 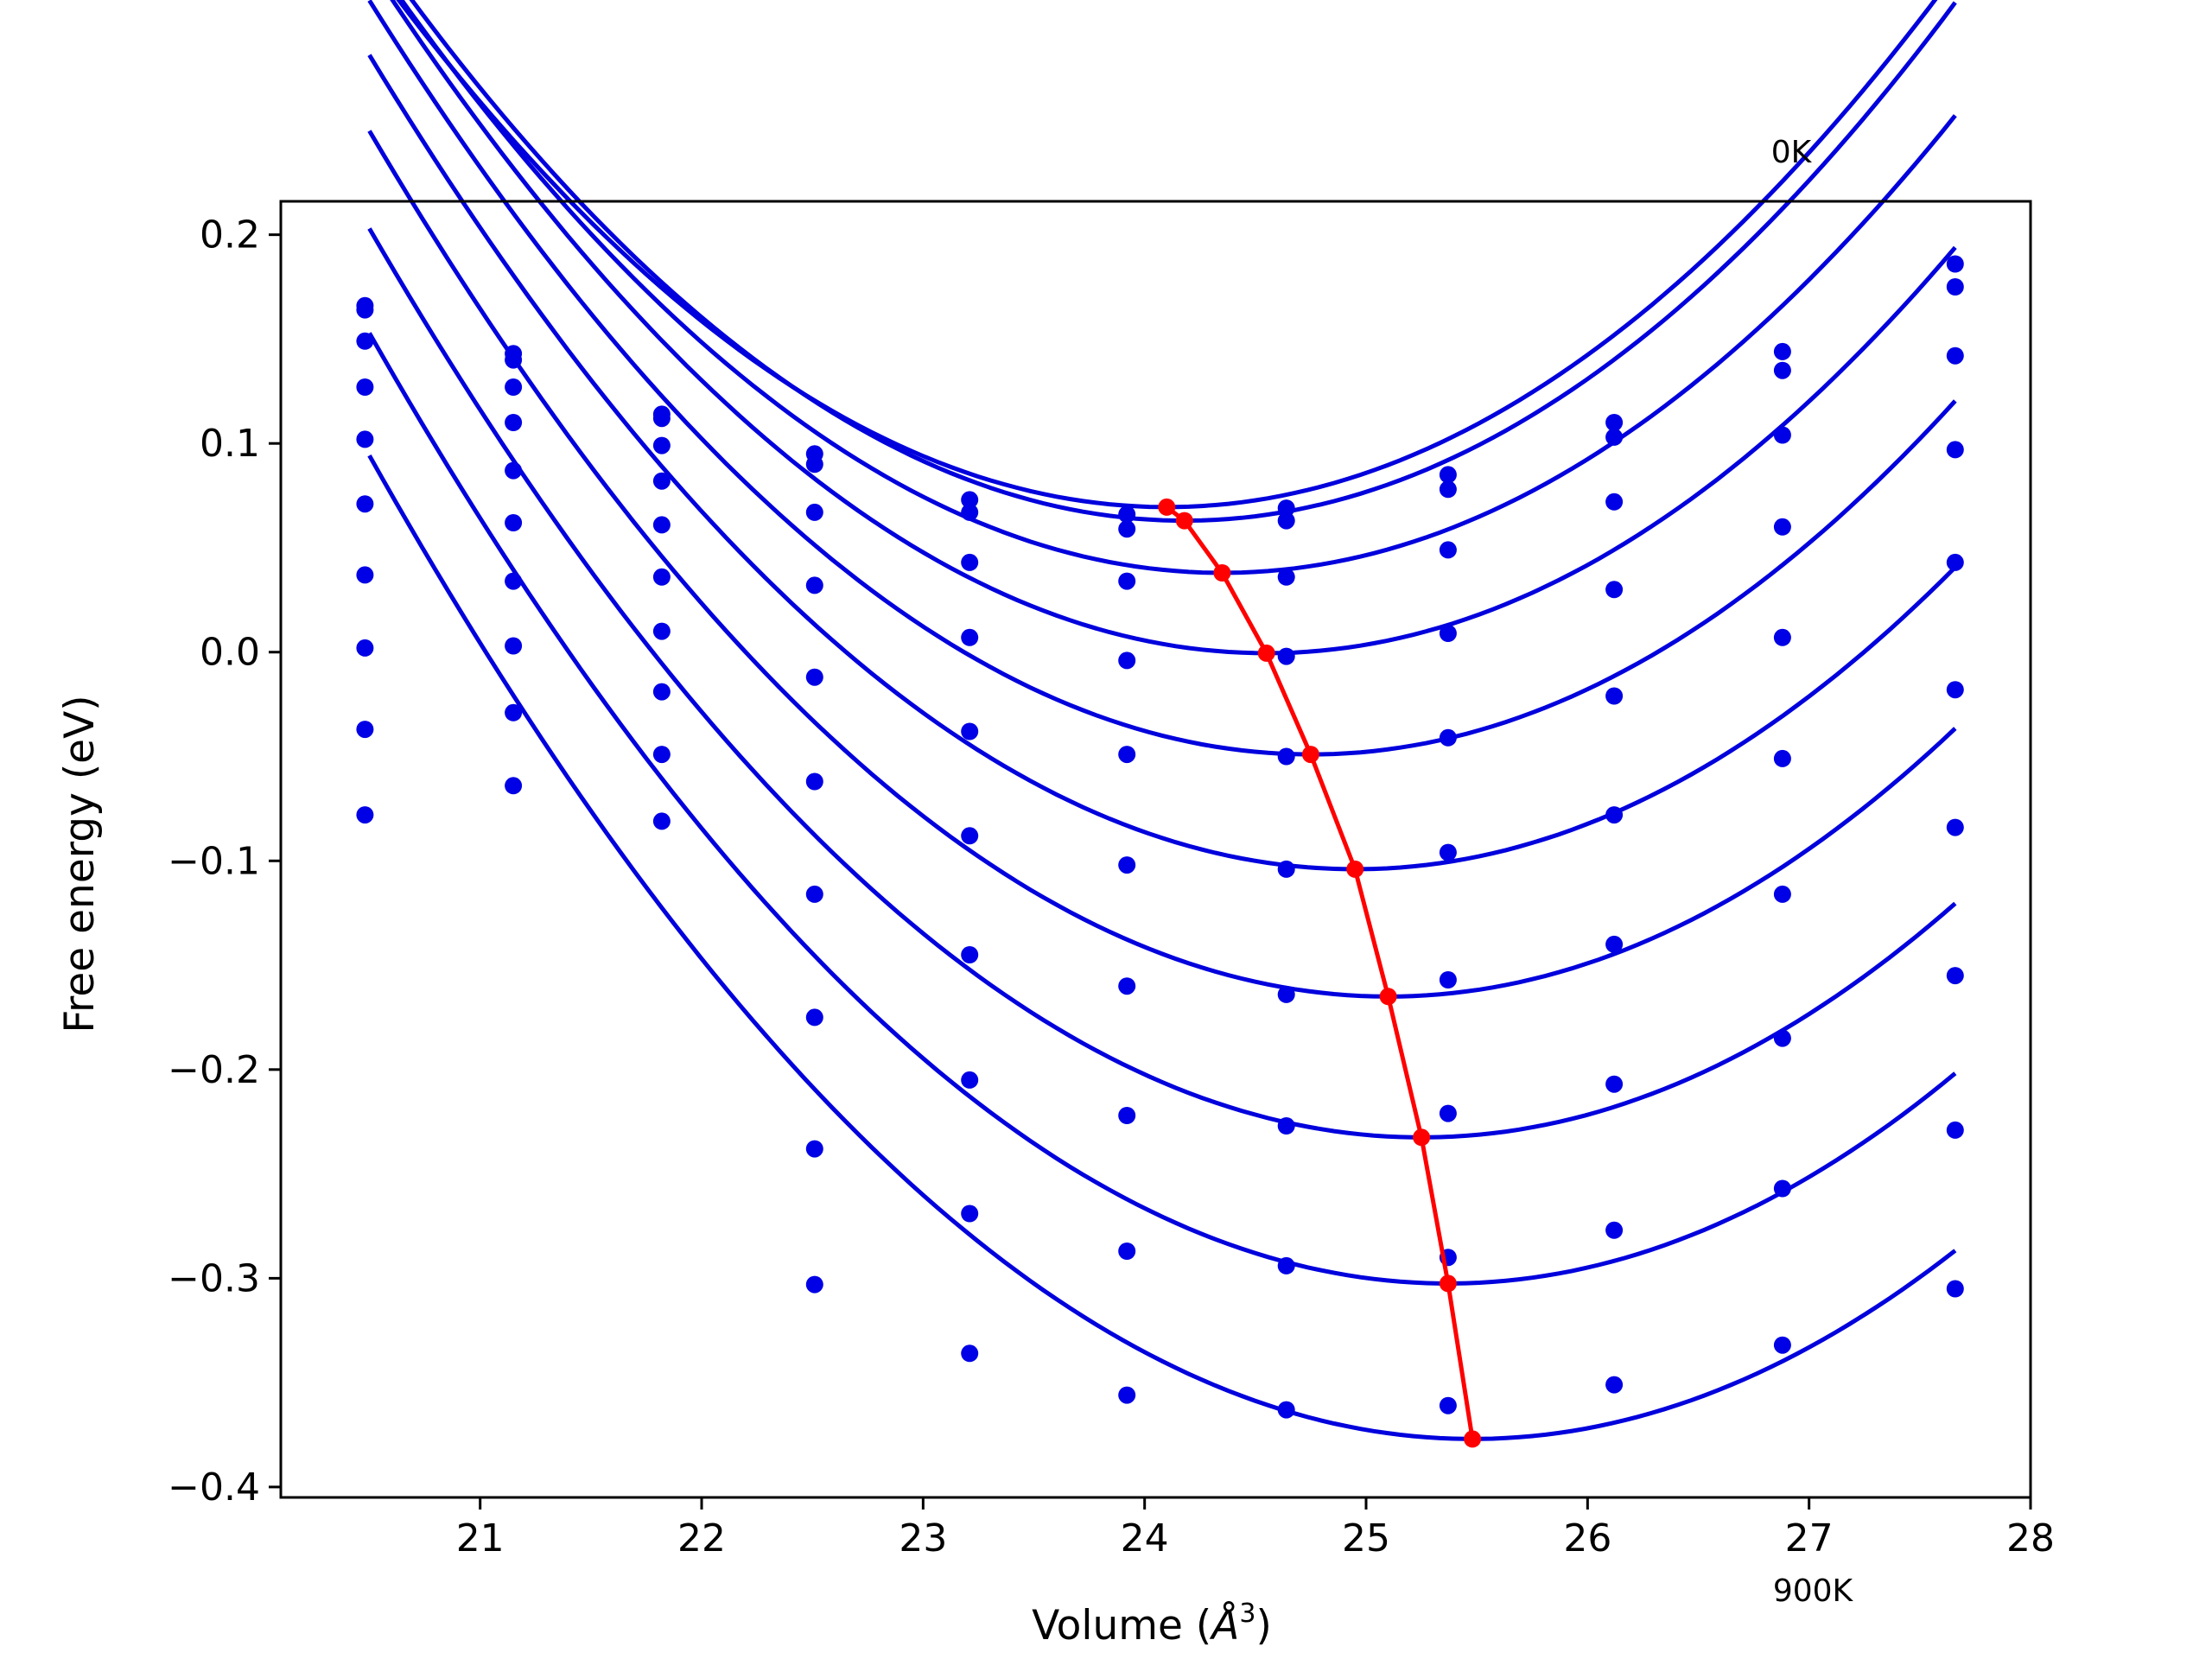 What do you see at coordinates (214, 1070) in the screenshot?
I see `y-tick-label: −0.2` at bounding box center [214, 1070].